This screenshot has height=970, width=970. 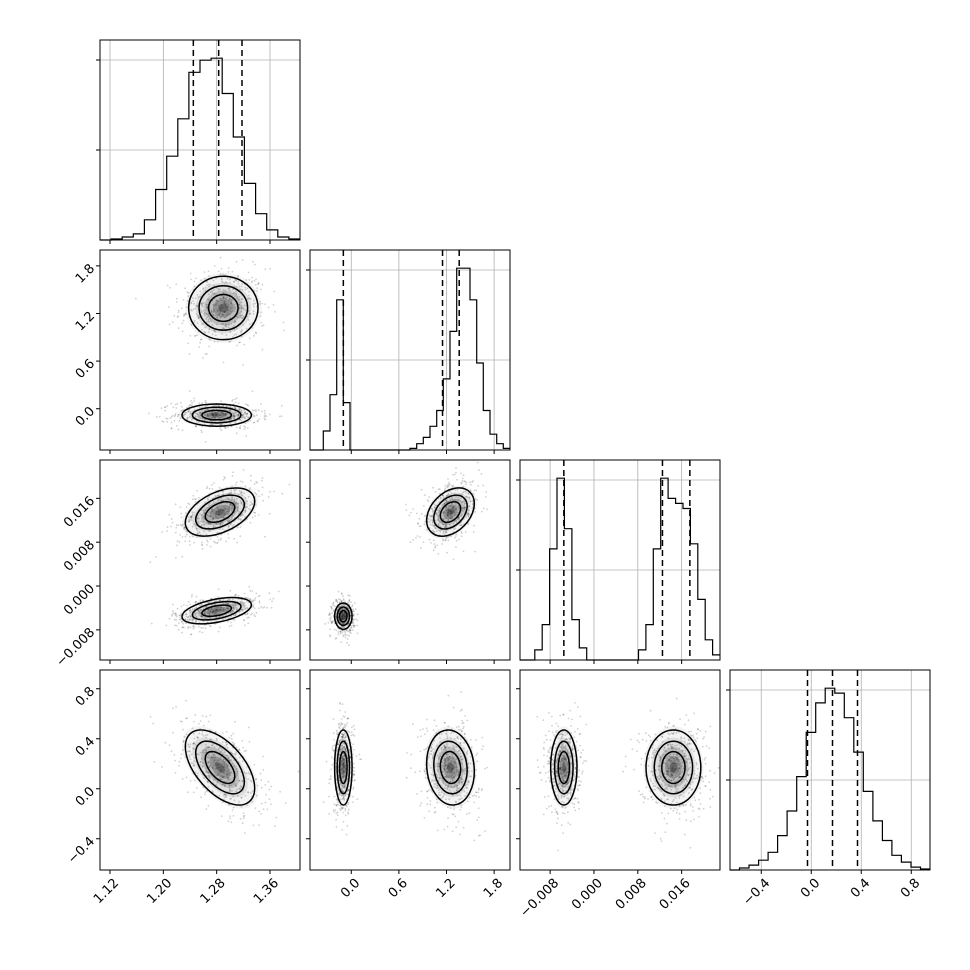 What do you see at coordinates (410, 359) in the screenshot?
I see `histogram-step-line` at bounding box center [410, 359].